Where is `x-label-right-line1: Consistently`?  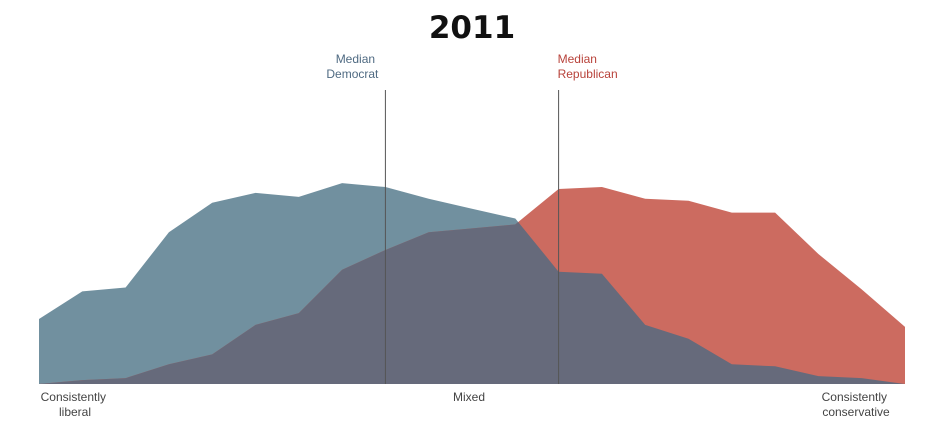
x-label-right-line1: Consistently is located at coordinates (854, 397).